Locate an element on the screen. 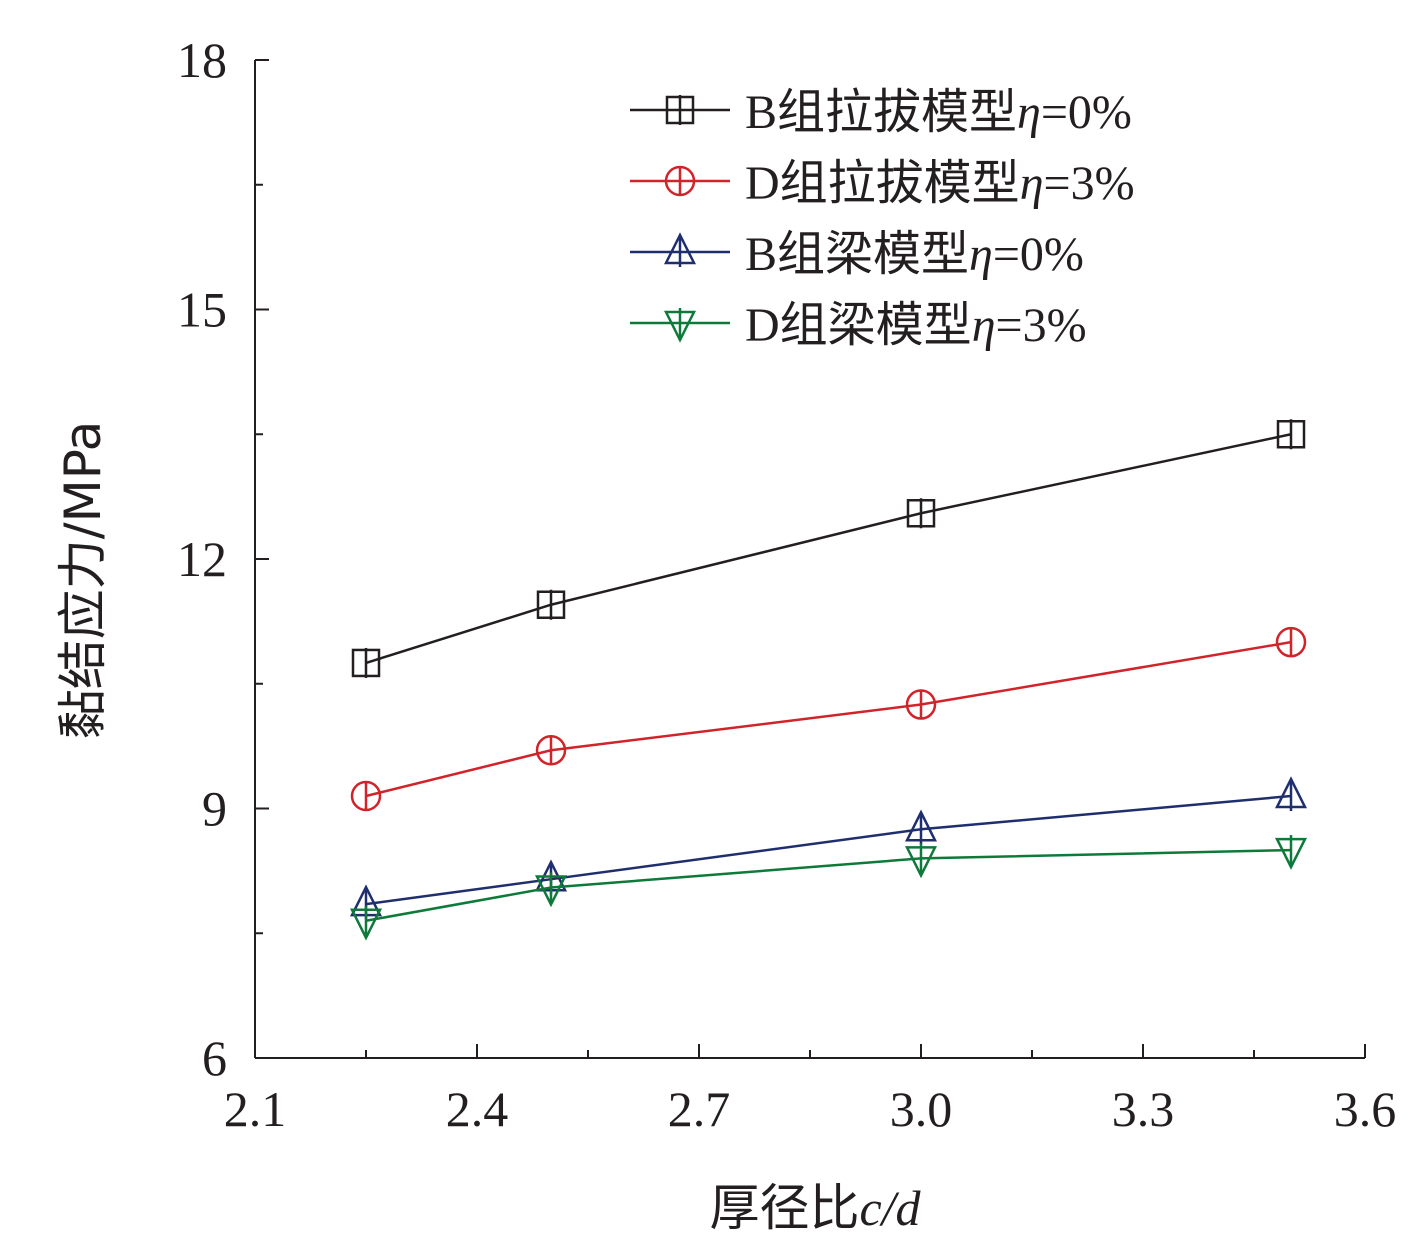 The height and width of the screenshot is (1257, 1419). legend: B组拉拔模型η=0% D组拉拔模型η=3% B组梁模型η=0% D组梁模型η=3% is located at coordinates (882, 218).